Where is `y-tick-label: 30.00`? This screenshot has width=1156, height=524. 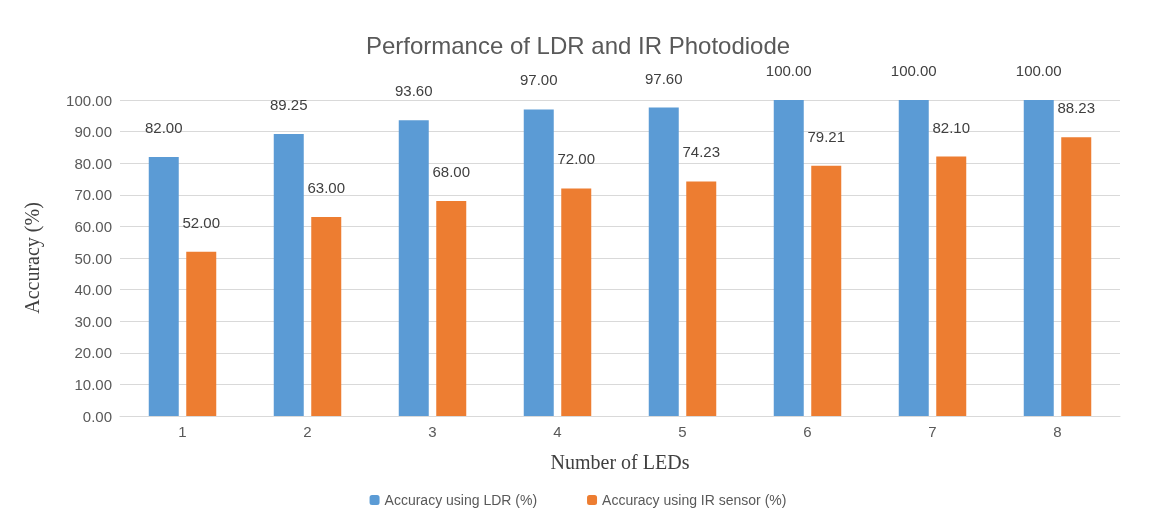 y-tick-label: 30.00 is located at coordinates (93, 321).